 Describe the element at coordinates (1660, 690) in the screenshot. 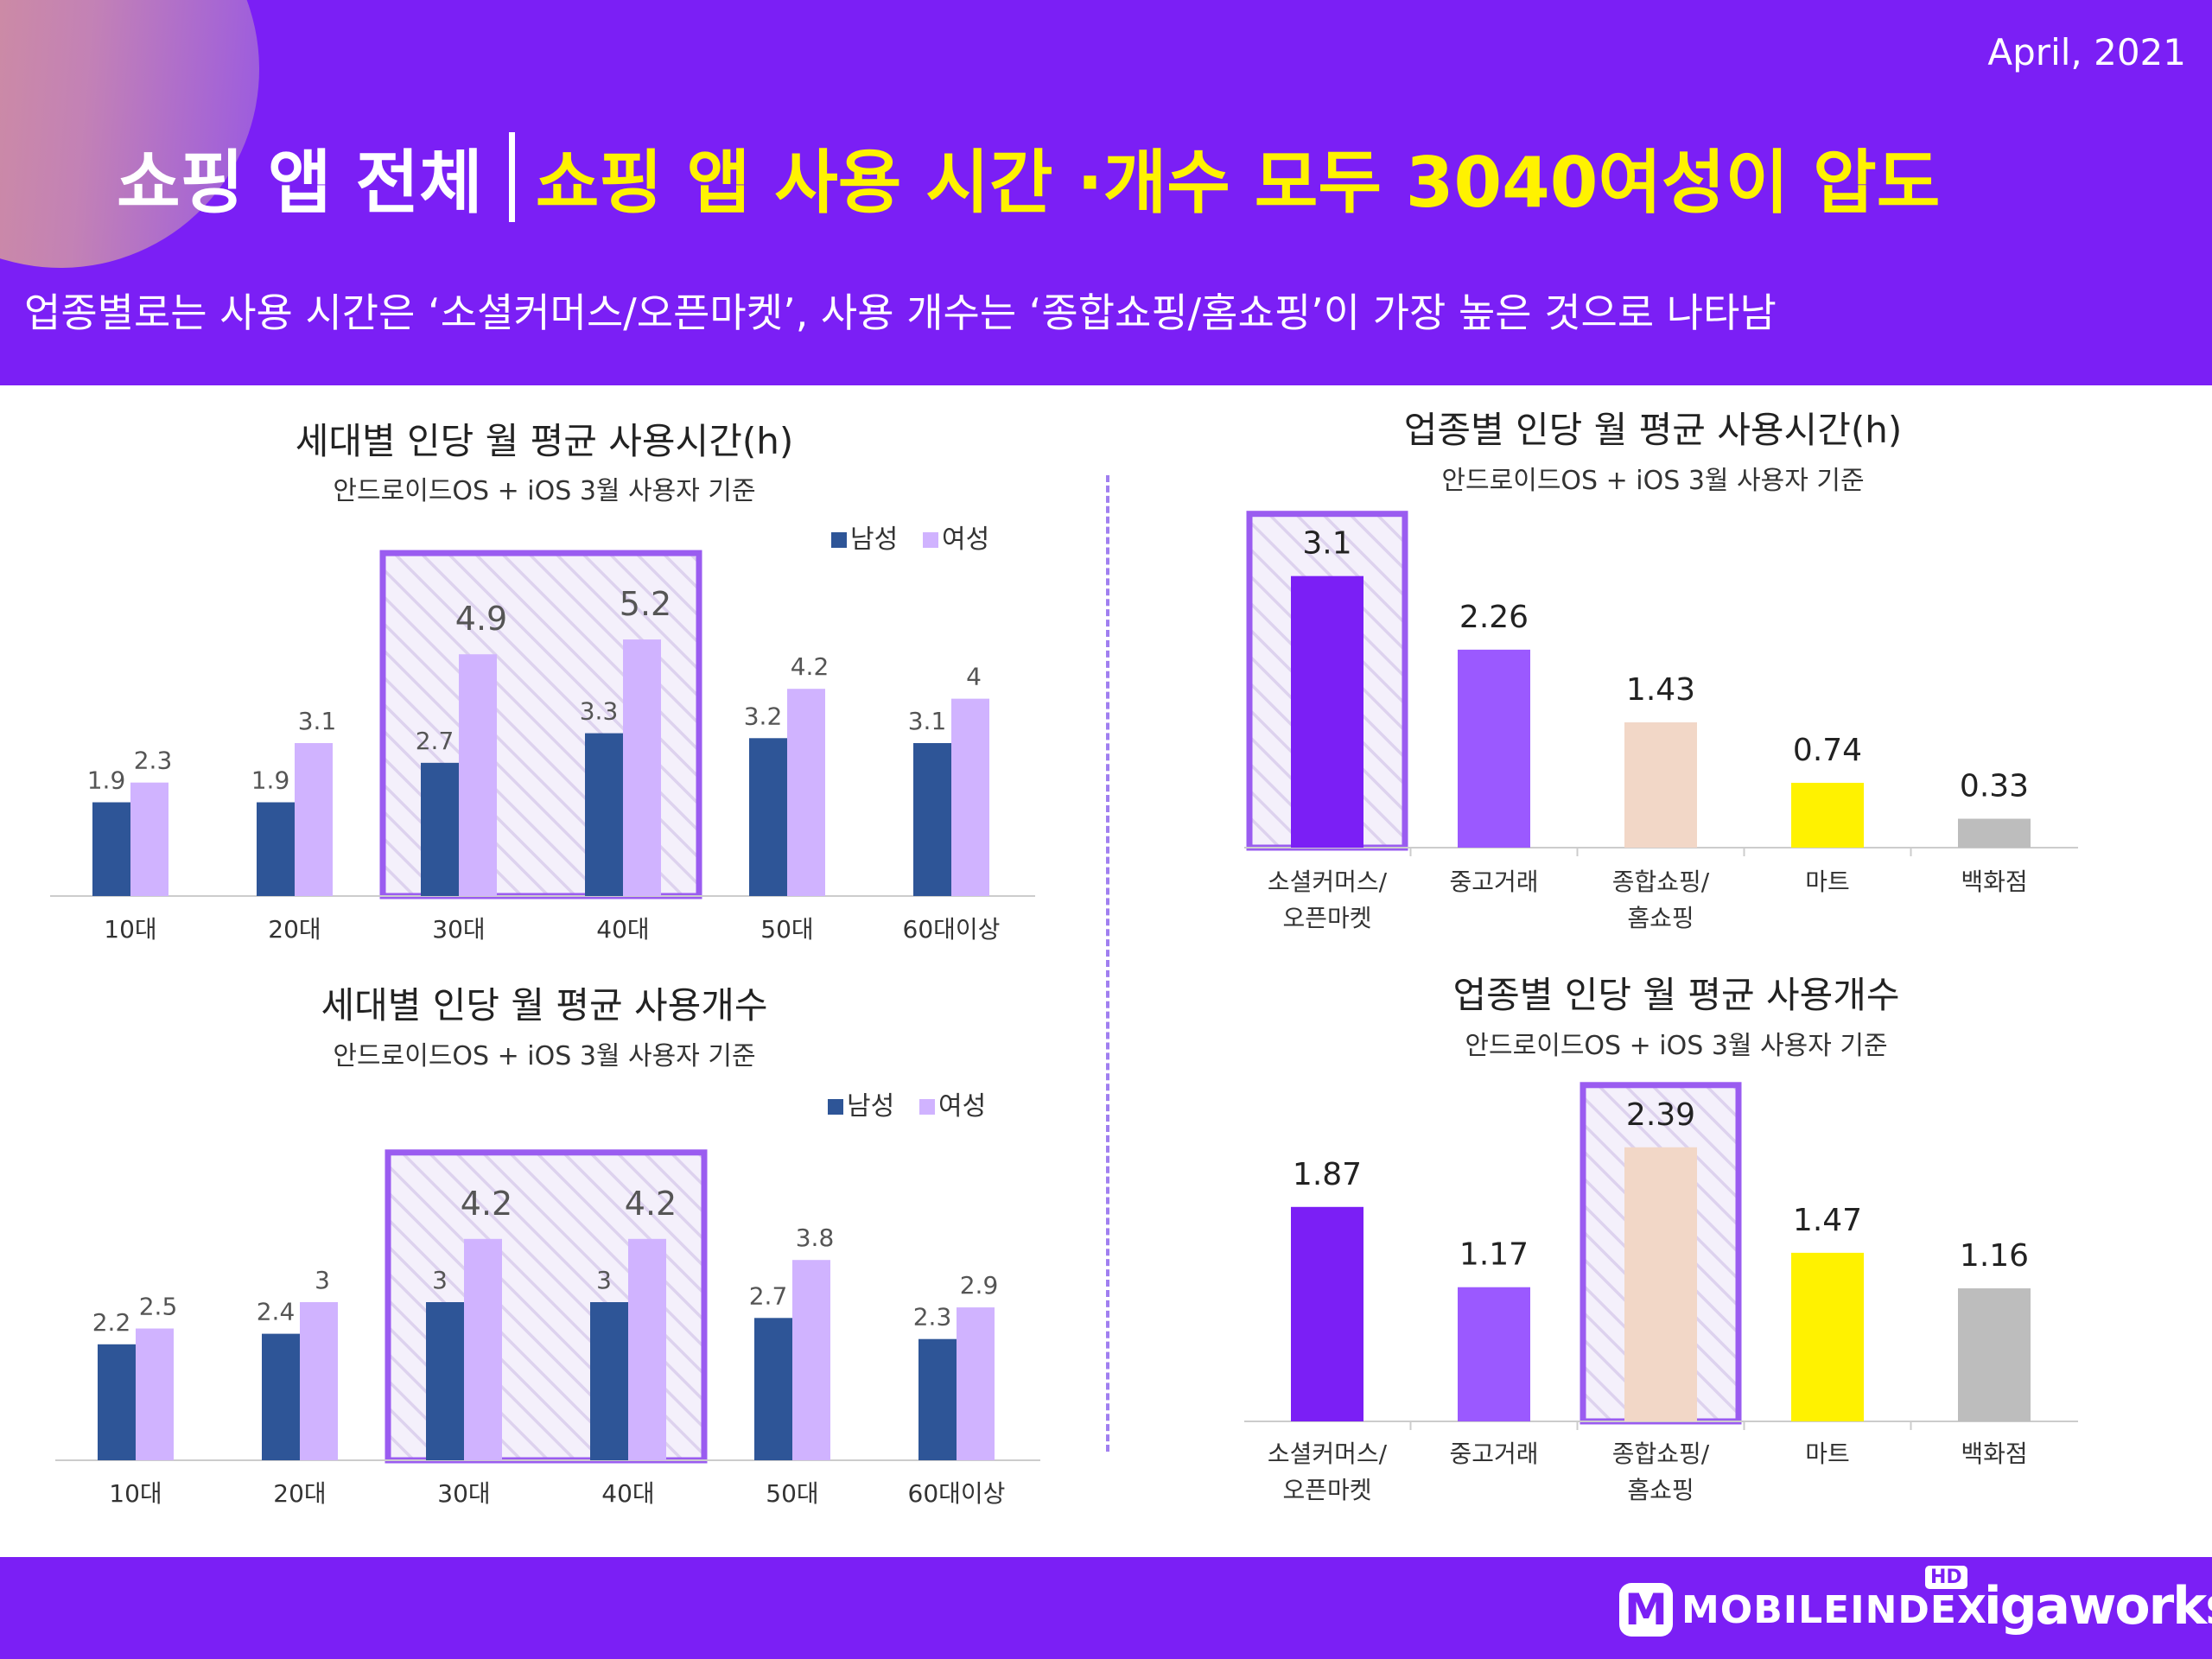

I see `data-label: 1.43` at that location.